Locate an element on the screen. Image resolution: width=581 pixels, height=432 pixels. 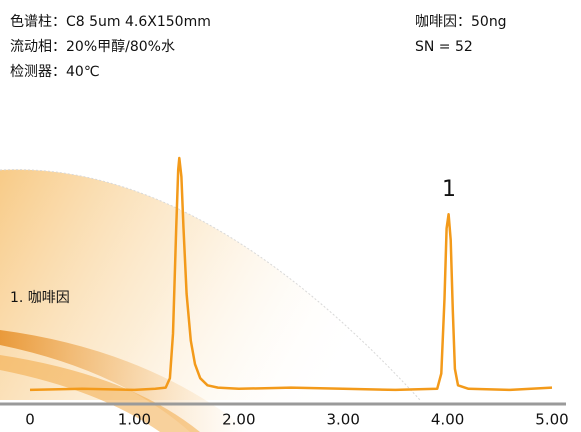
header-line: 流动相：20%甲醇/80%水 is located at coordinates (92, 46).